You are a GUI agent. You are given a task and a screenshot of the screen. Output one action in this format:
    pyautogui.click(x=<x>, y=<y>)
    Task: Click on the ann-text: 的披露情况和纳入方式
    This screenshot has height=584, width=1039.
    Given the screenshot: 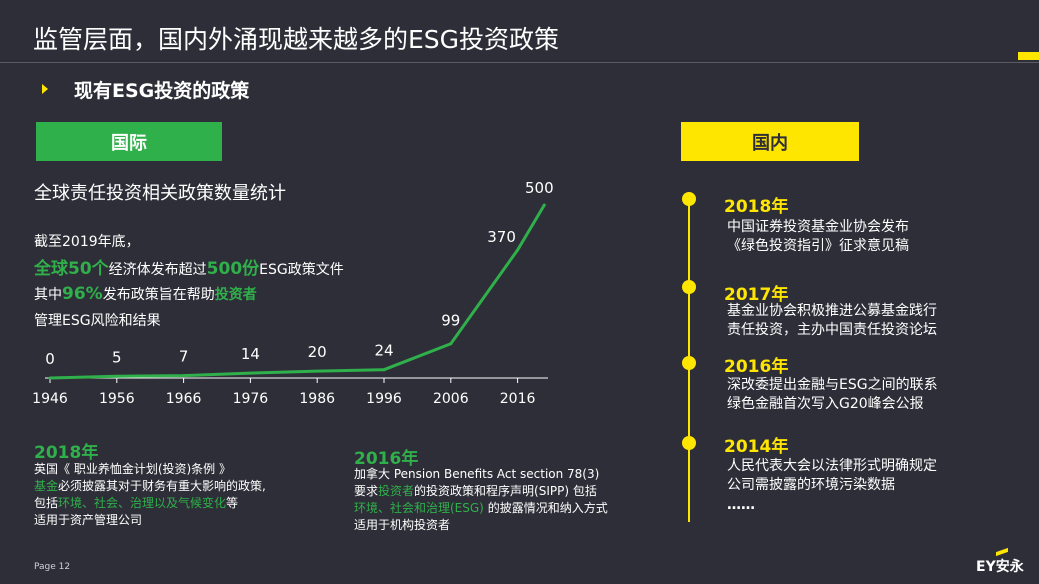 What is the action you would take?
    pyautogui.click(x=545, y=508)
    